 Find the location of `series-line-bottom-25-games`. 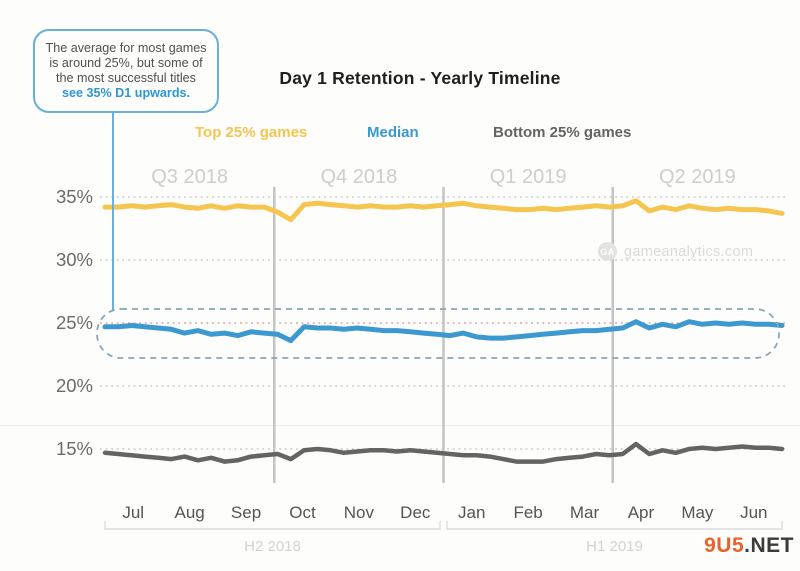

series-line-bottom-25-games is located at coordinates (443, 452).